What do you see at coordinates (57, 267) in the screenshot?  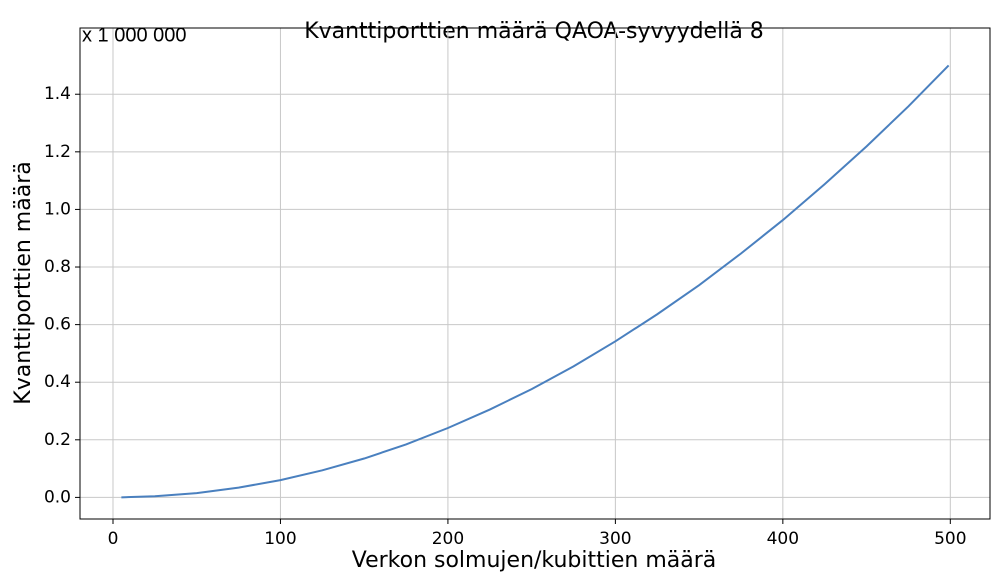 I see `y-tick-label: 0.8` at bounding box center [57, 267].